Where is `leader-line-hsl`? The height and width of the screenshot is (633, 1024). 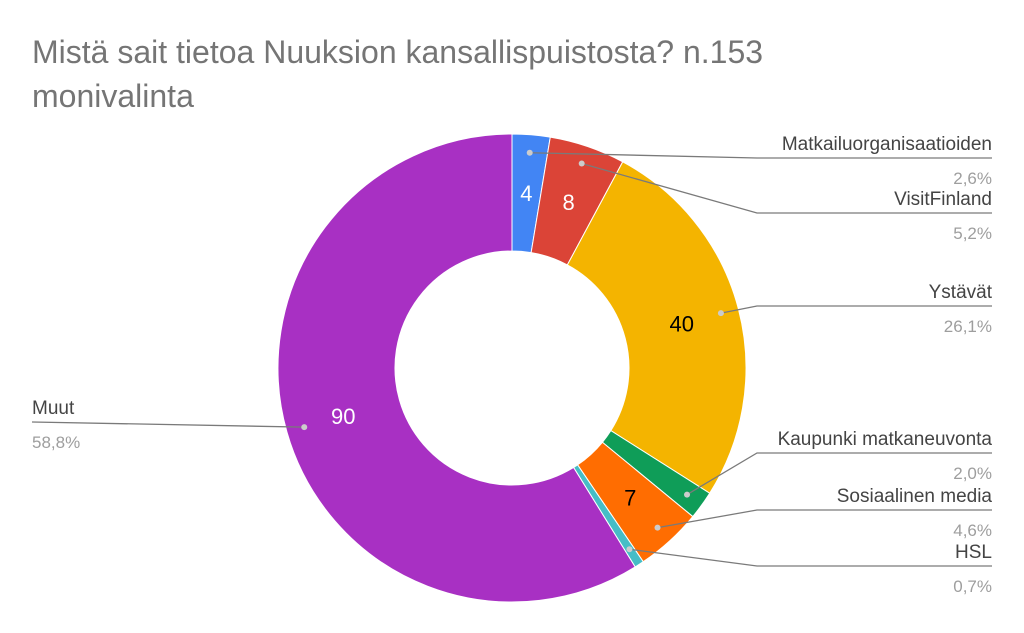
leader-line-hsl is located at coordinates (810, 557).